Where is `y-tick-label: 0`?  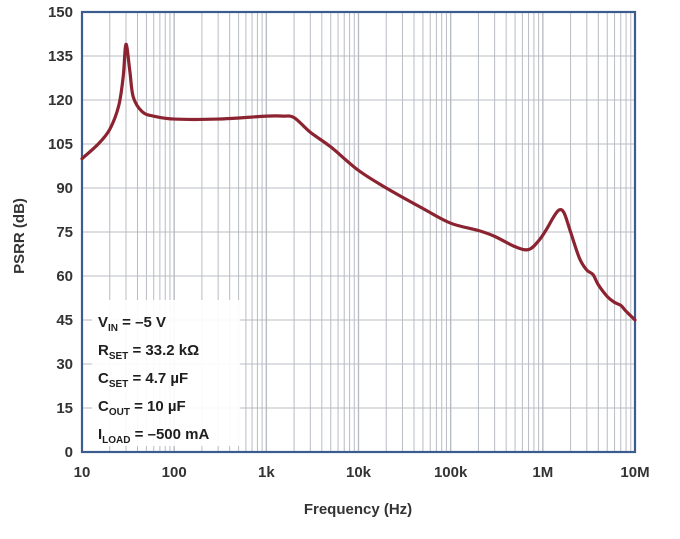
y-tick-label: 0 is located at coordinates (69, 452).